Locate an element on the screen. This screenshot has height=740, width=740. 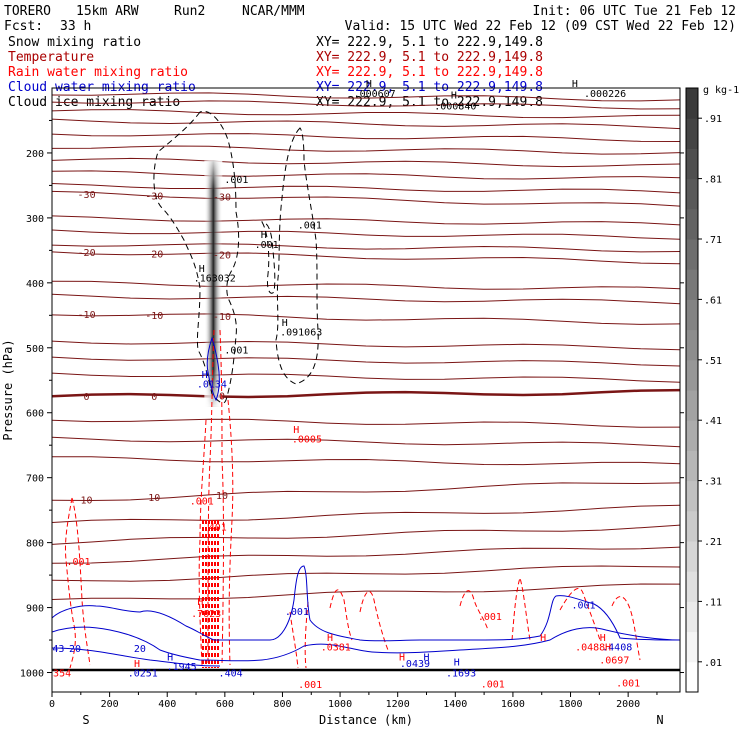
contour-label: 43 is located at coordinates (58, 649).